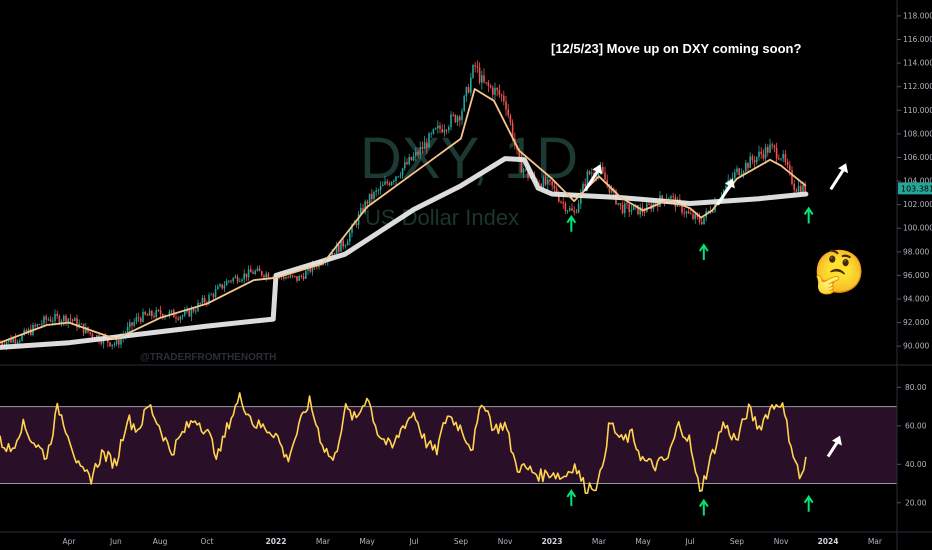 This screenshot has width=932, height=550. What do you see at coordinates (916, 387) in the screenshot?
I see `rsi-tick-label: 80.00` at bounding box center [916, 387].